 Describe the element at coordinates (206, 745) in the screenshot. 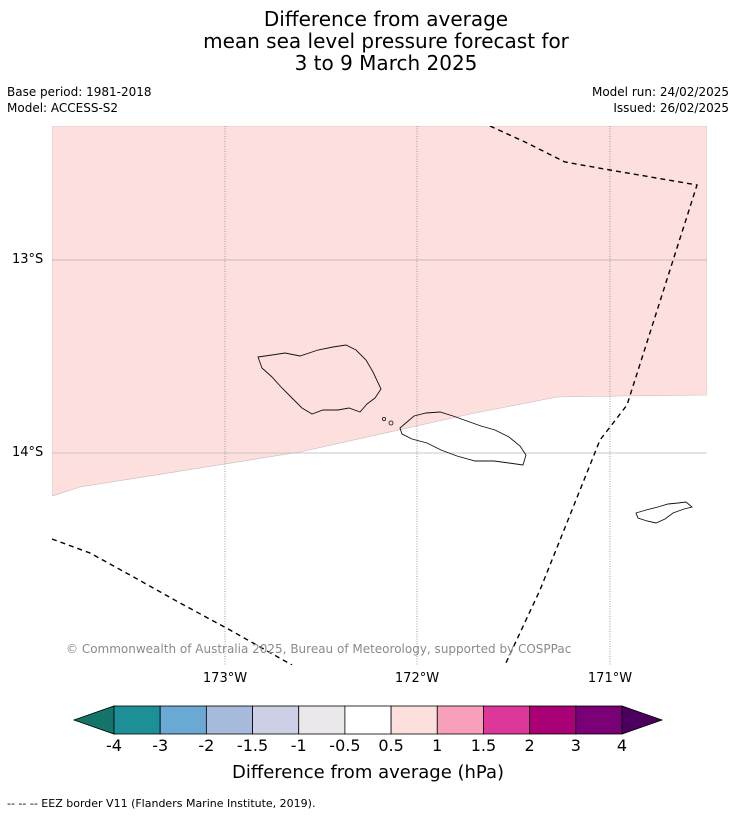

I see `colorbar-tick-label: -2` at that location.